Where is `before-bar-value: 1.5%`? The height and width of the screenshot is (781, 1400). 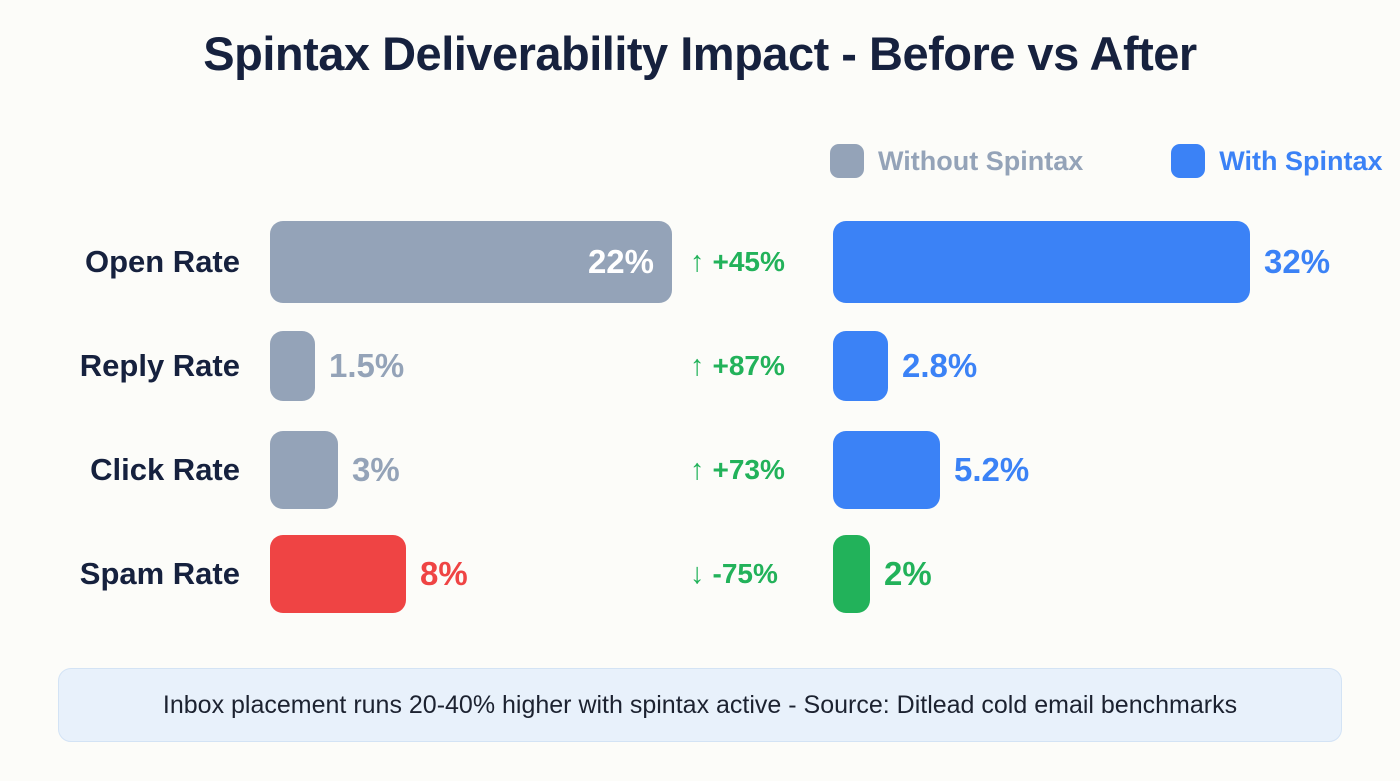
before-bar-value: 1.5% is located at coordinates (367, 365).